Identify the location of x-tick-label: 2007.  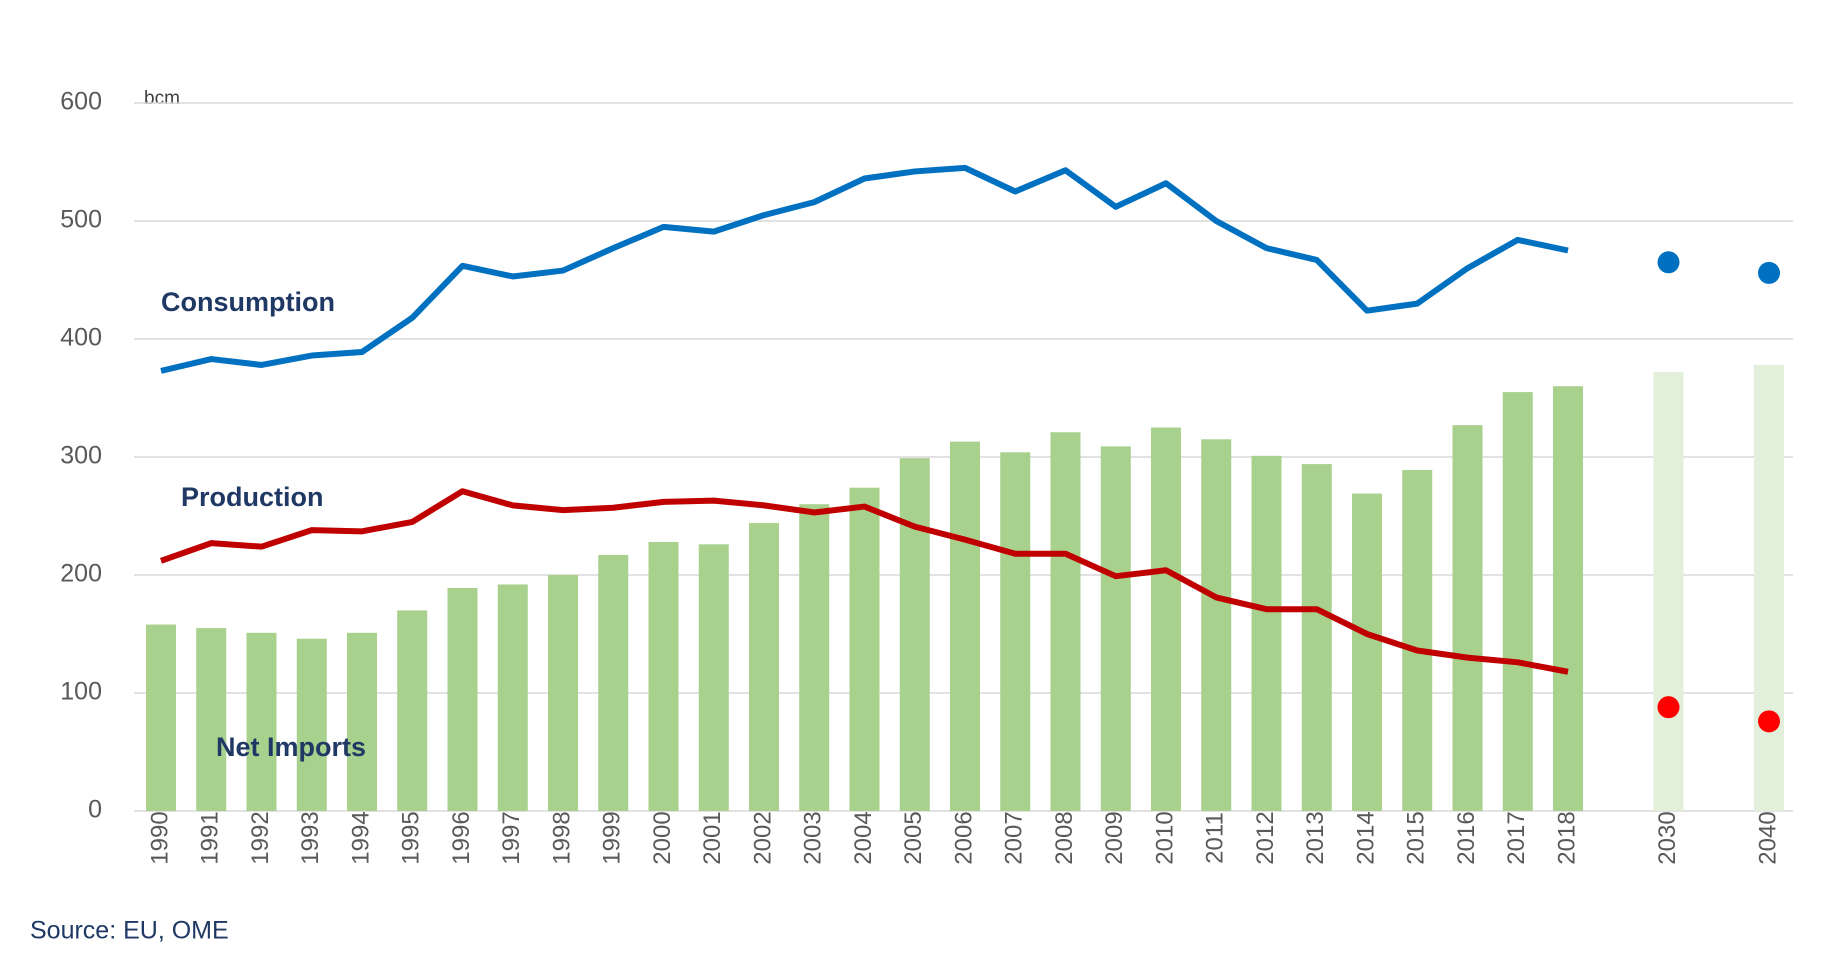
(1014, 837).